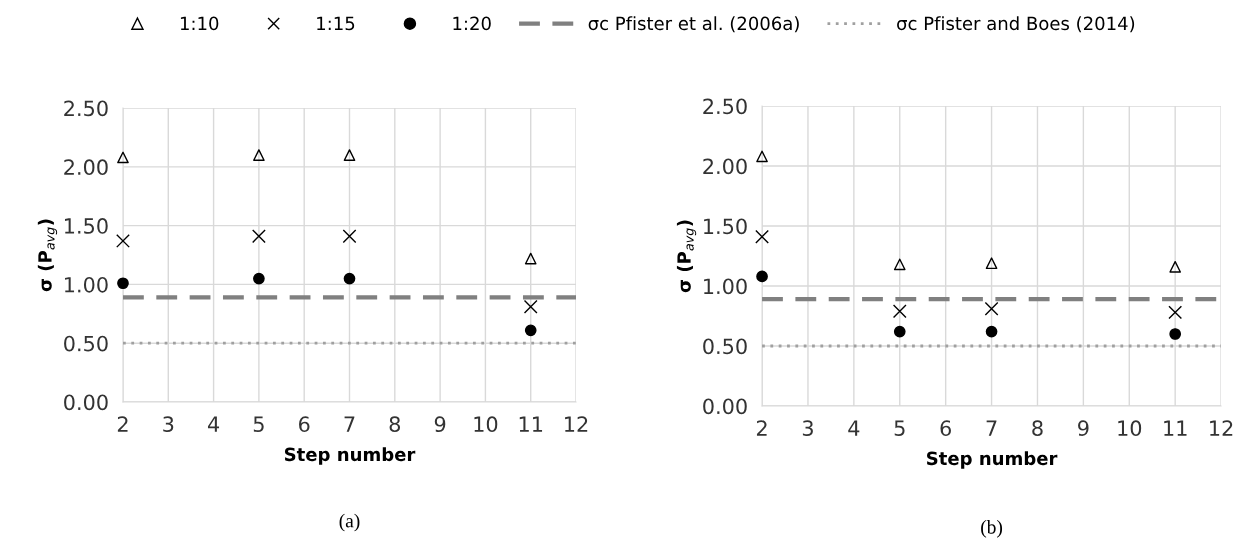  What do you see at coordinates (693, 24) in the screenshot?
I see `legend-label: σc Pfister et al. (2006a)` at bounding box center [693, 24].